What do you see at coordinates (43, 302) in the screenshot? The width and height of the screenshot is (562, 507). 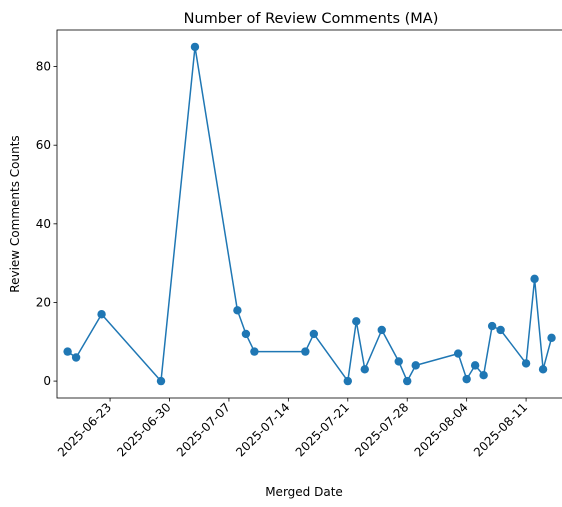 I see `y-tick-label: 20` at bounding box center [43, 302].